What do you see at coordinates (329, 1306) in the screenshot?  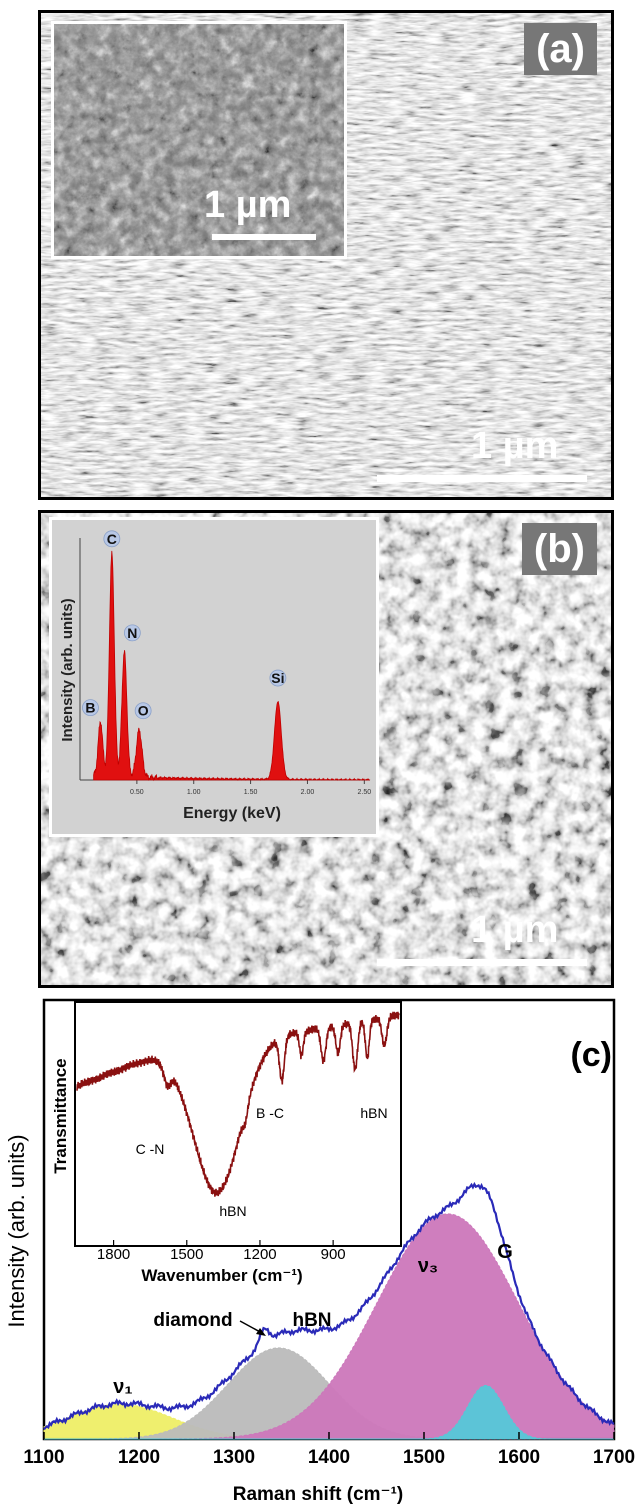 I see `raman-spectrum-line` at bounding box center [329, 1306].